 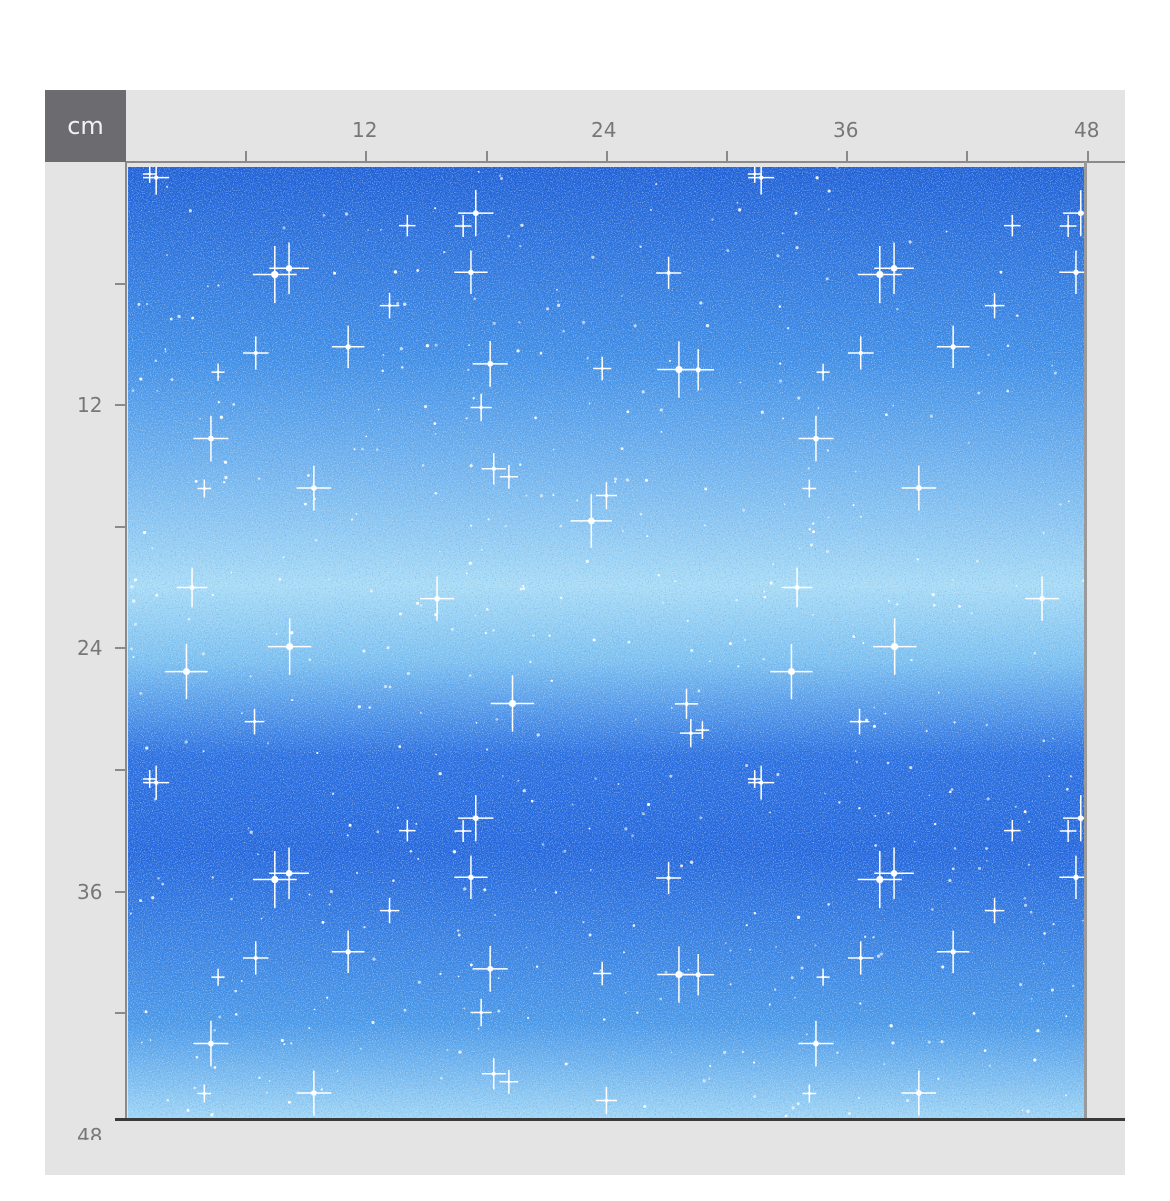 I want to click on y-tick-label: 48, so click(x=90, y=1132).